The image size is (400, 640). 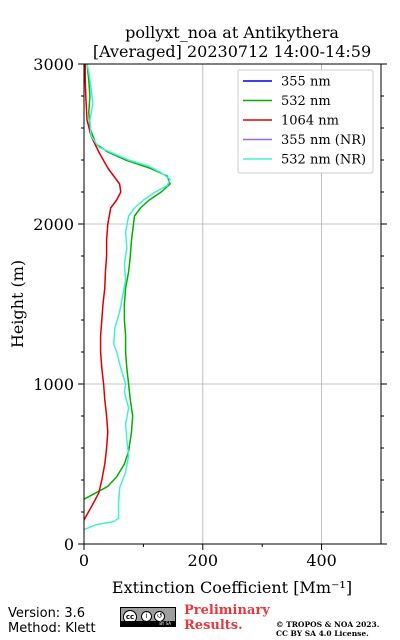 I want to click on cc-license-badge: cc i ↺ BY SA, so click(x=148, y=617).